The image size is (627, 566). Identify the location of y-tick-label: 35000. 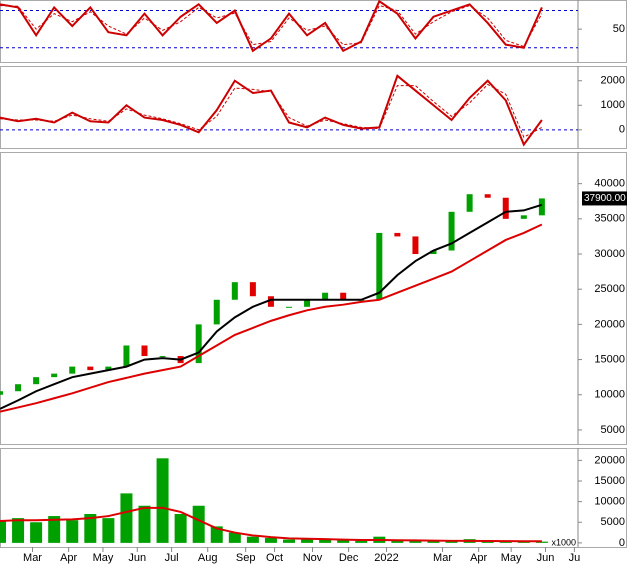
(609, 219).